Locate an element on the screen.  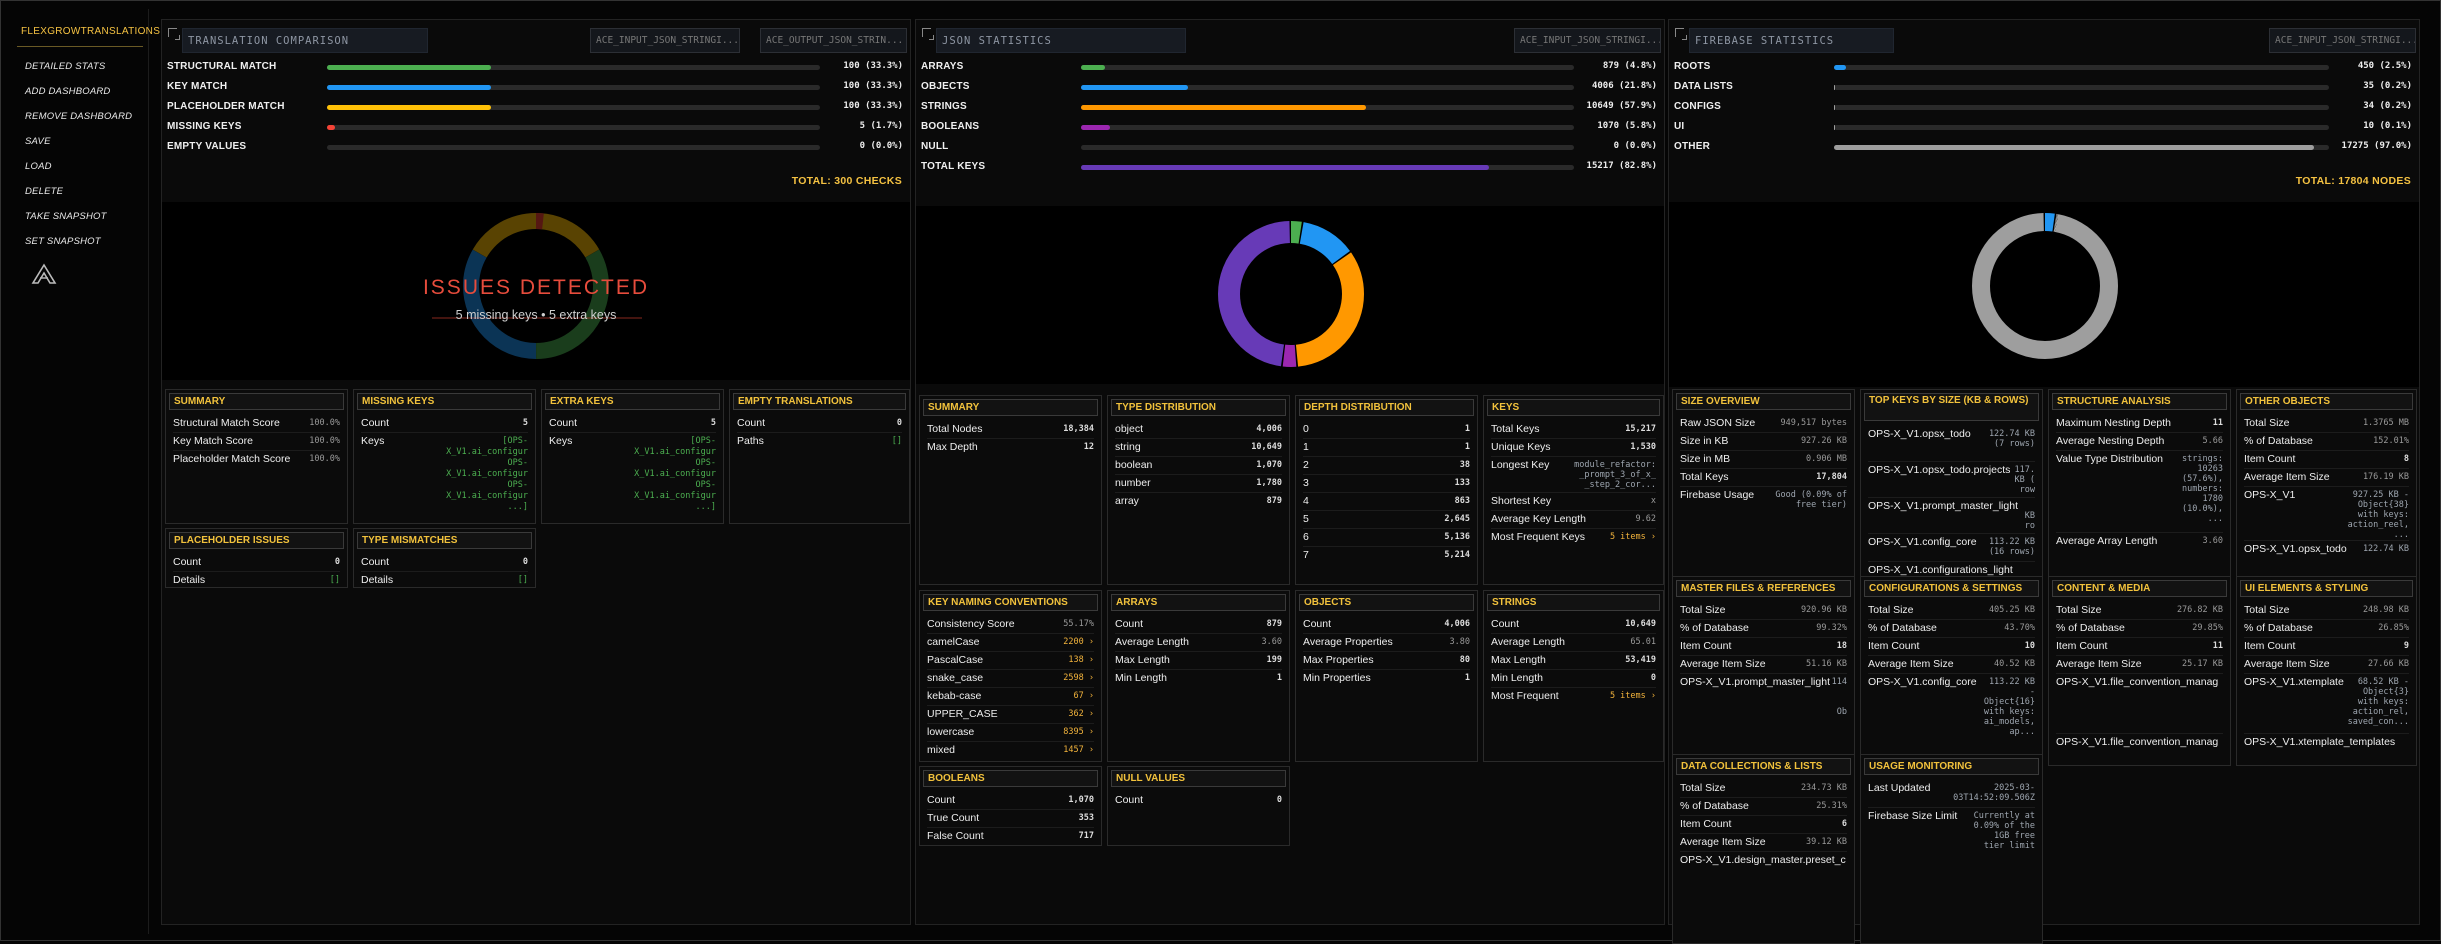
firebase-donut-area is located at coordinates (2044, 294).